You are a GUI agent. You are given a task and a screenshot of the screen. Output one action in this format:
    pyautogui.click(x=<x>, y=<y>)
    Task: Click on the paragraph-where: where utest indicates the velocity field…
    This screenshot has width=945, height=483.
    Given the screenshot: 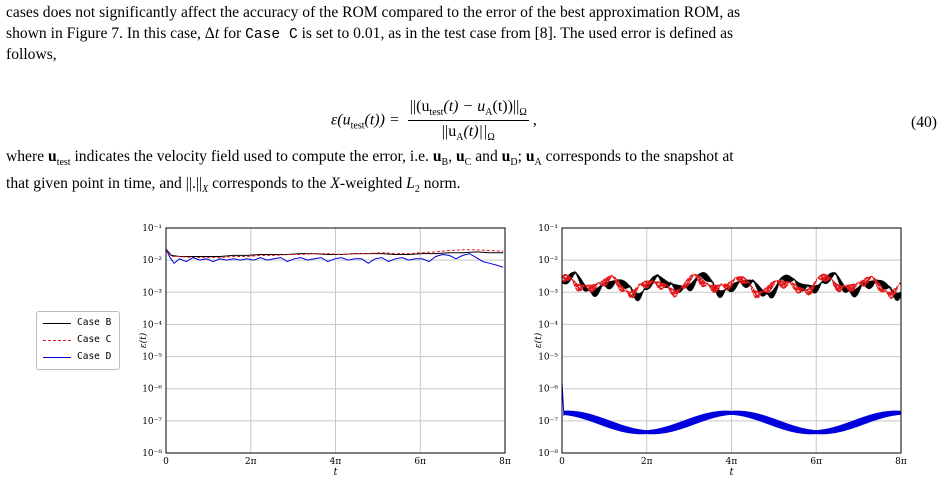 What is the action you would take?
    pyautogui.click(x=472, y=173)
    